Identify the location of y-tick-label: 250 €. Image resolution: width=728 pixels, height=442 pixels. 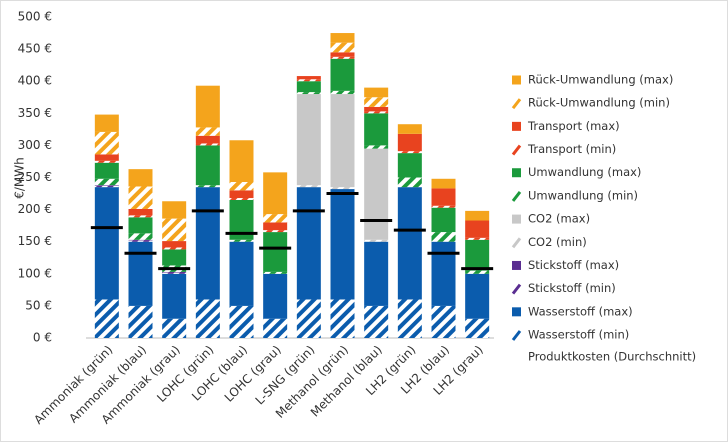
(35, 177).